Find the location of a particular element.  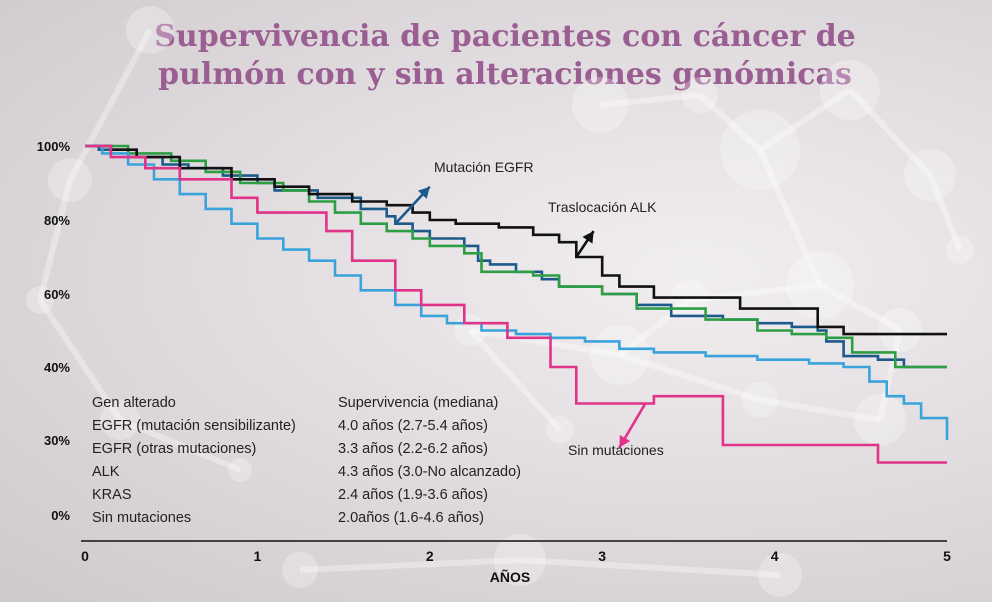

table-cell-gene: KRAS is located at coordinates (112, 495).